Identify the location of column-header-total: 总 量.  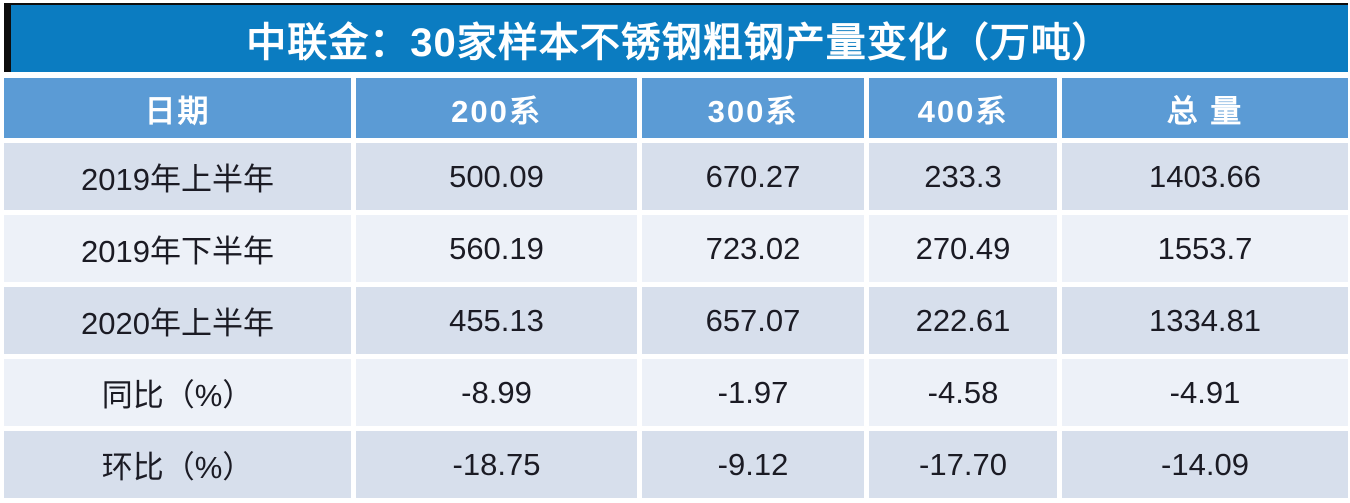
(1205, 108).